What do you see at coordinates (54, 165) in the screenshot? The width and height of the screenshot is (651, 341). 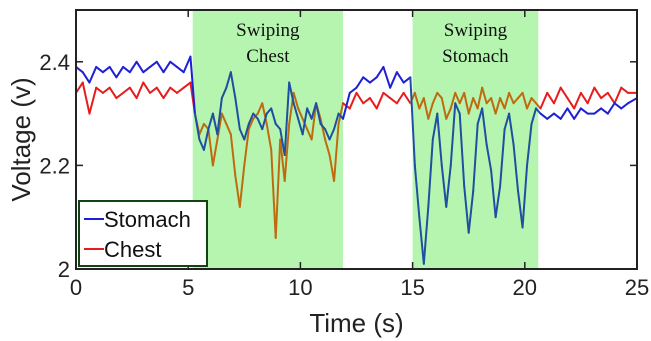 I see `y-tick-label: 2.2` at bounding box center [54, 165].